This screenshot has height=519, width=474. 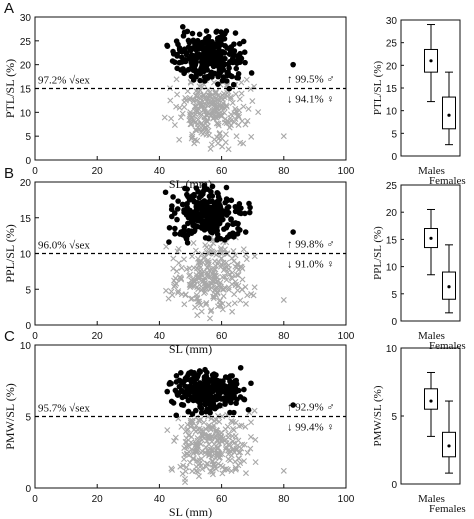 What do you see at coordinates (311, 408) in the screenshot?
I see `male-accuracy-label: ↑ 92.9% ♂` at bounding box center [311, 408].